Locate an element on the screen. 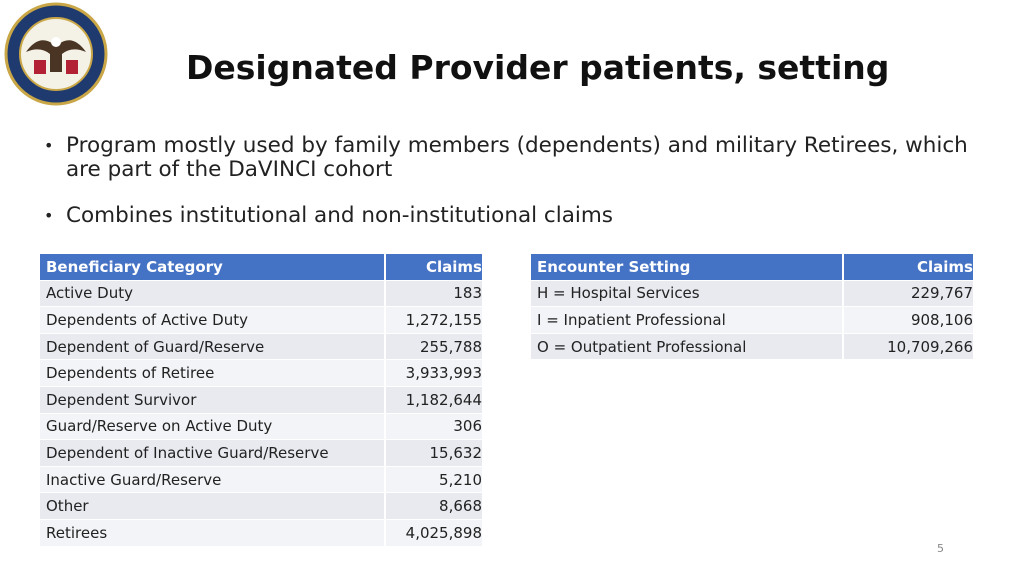  header-row: Beneficiary Category Claims is located at coordinates (261, 267).